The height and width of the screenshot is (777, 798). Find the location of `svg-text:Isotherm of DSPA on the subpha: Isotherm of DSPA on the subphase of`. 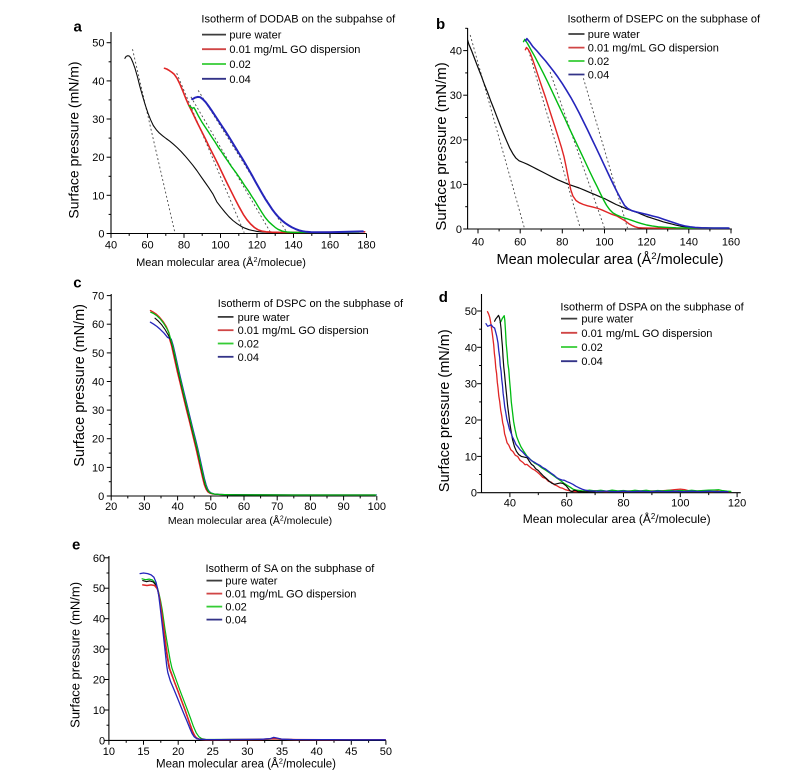

svg-text:Isotherm of DSPA on the subpha: Isotherm of DSPA on the subphase of is located at coordinates (652, 307).